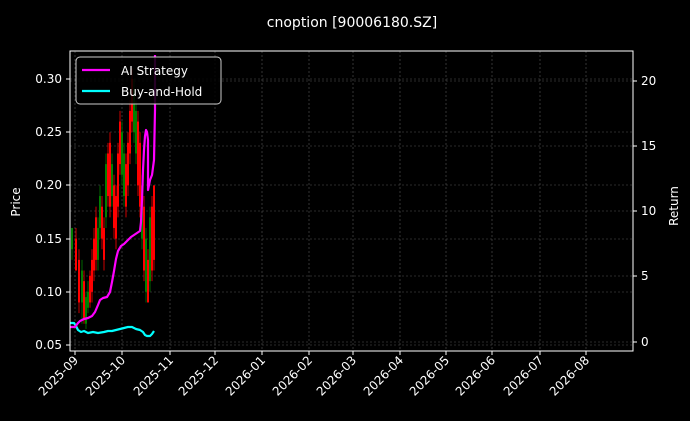  I want to click on legend: AI Strategy Buy-and-Hold, so click(148, 80).